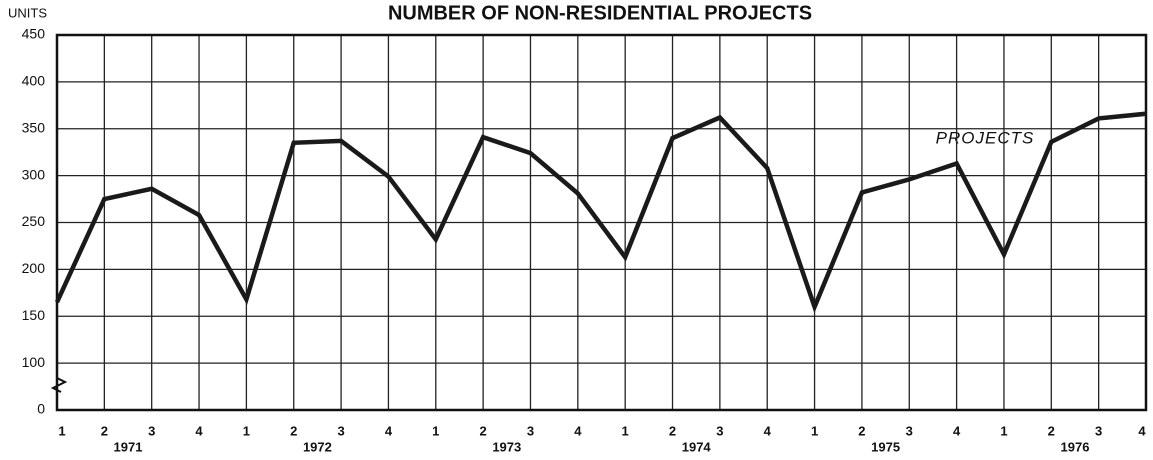 This screenshot has width=1153, height=460. What do you see at coordinates (34, 362) in the screenshot?
I see `y-tick-label: 100` at bounding box center [34, 362].